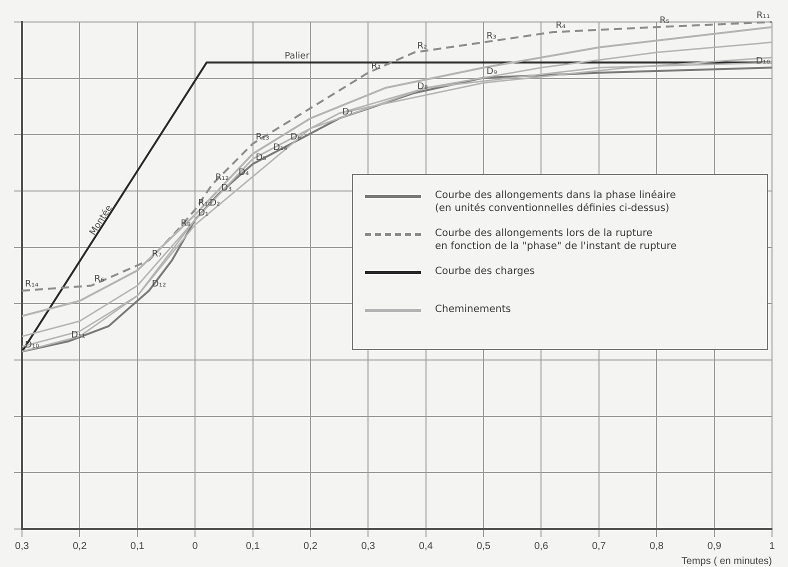 The width and height of the screenshot is (788, 567). What do you see at coordinates (32, 285) in the screenshot?
I see `annotation: R₁₄` at bounding box center [32, 285].